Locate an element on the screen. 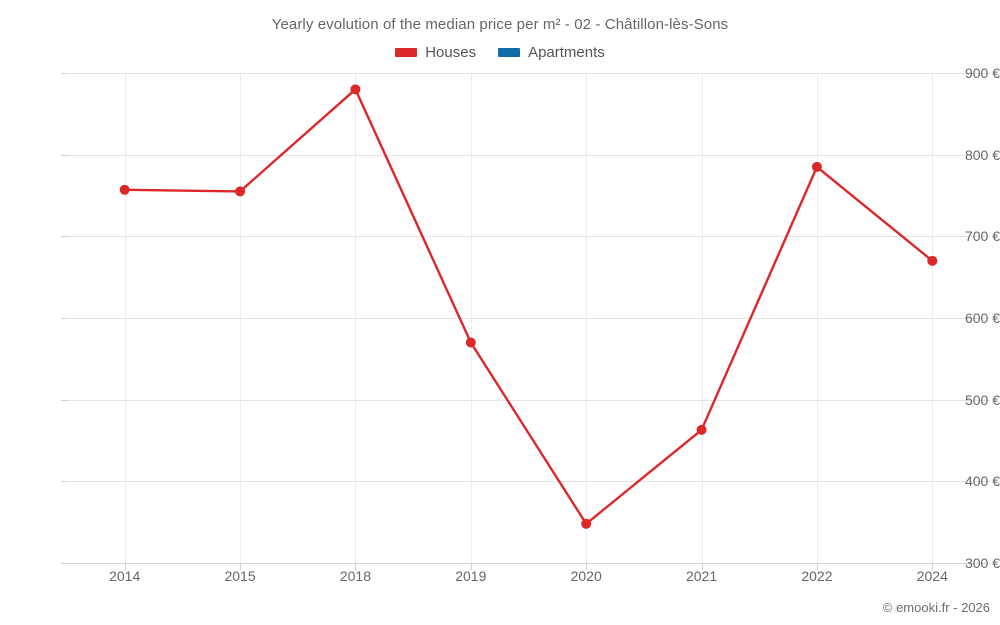 The width and height of the screenshot is (1000, 625). y-axis-tick-label: 300 € is located at coordinates (982, 563).